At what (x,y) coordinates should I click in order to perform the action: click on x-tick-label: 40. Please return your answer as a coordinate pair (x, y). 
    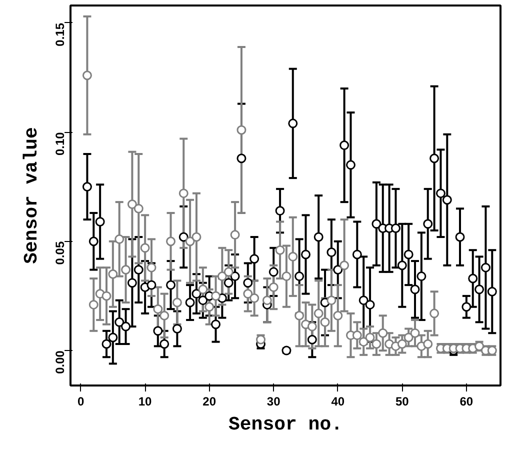
    Looking at the image, I should click on (338, 401).